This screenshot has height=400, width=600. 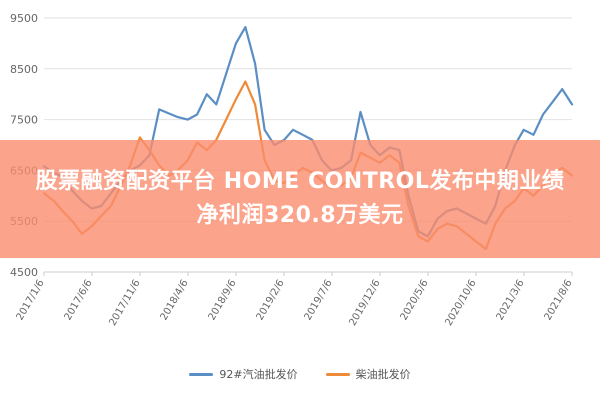 I want to click on x-tick-label: 2020/10/6, so click(x=460, y=303).